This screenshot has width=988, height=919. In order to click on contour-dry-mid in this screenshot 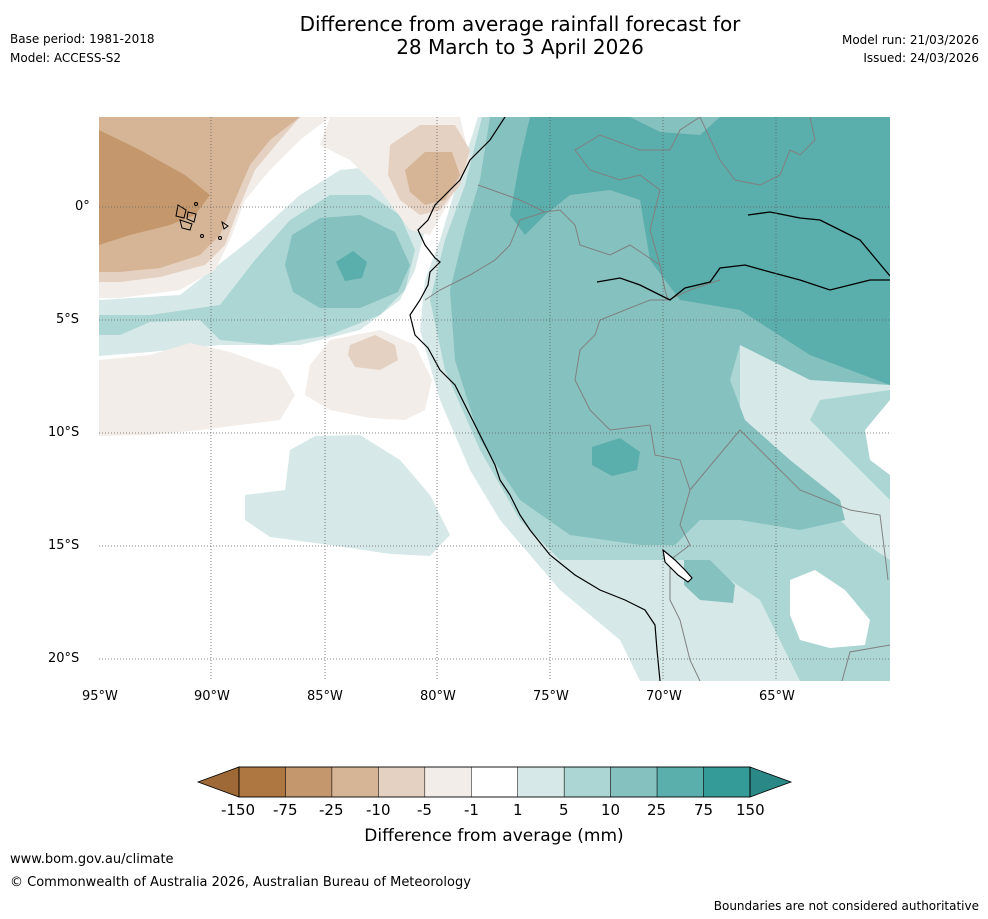, I will do `click(368, 375)`.